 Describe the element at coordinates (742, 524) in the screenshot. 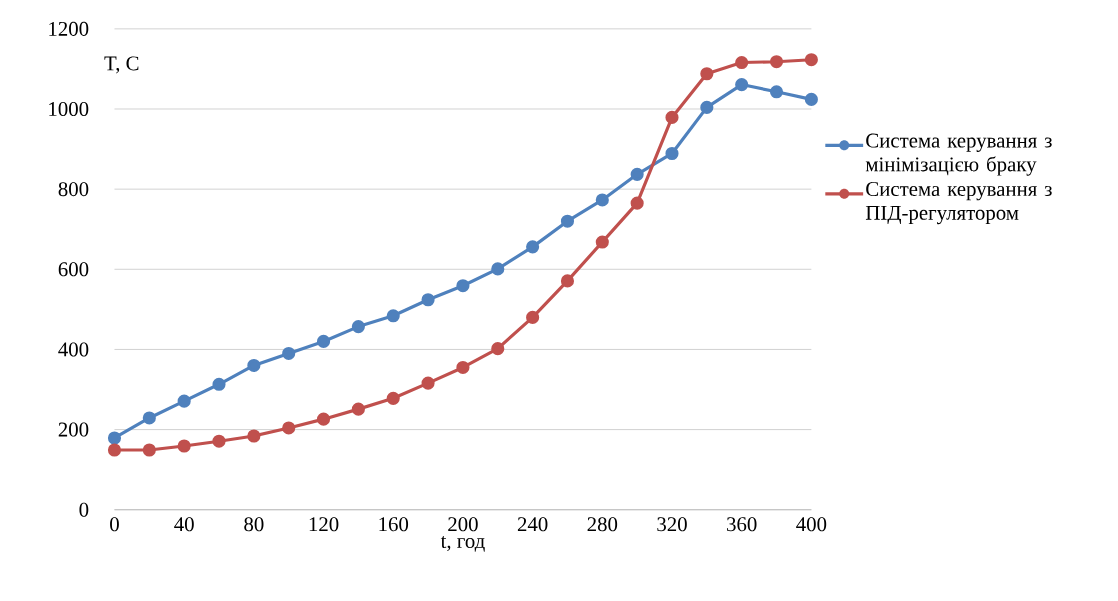

I see `x-tick-label: 360` at that location.